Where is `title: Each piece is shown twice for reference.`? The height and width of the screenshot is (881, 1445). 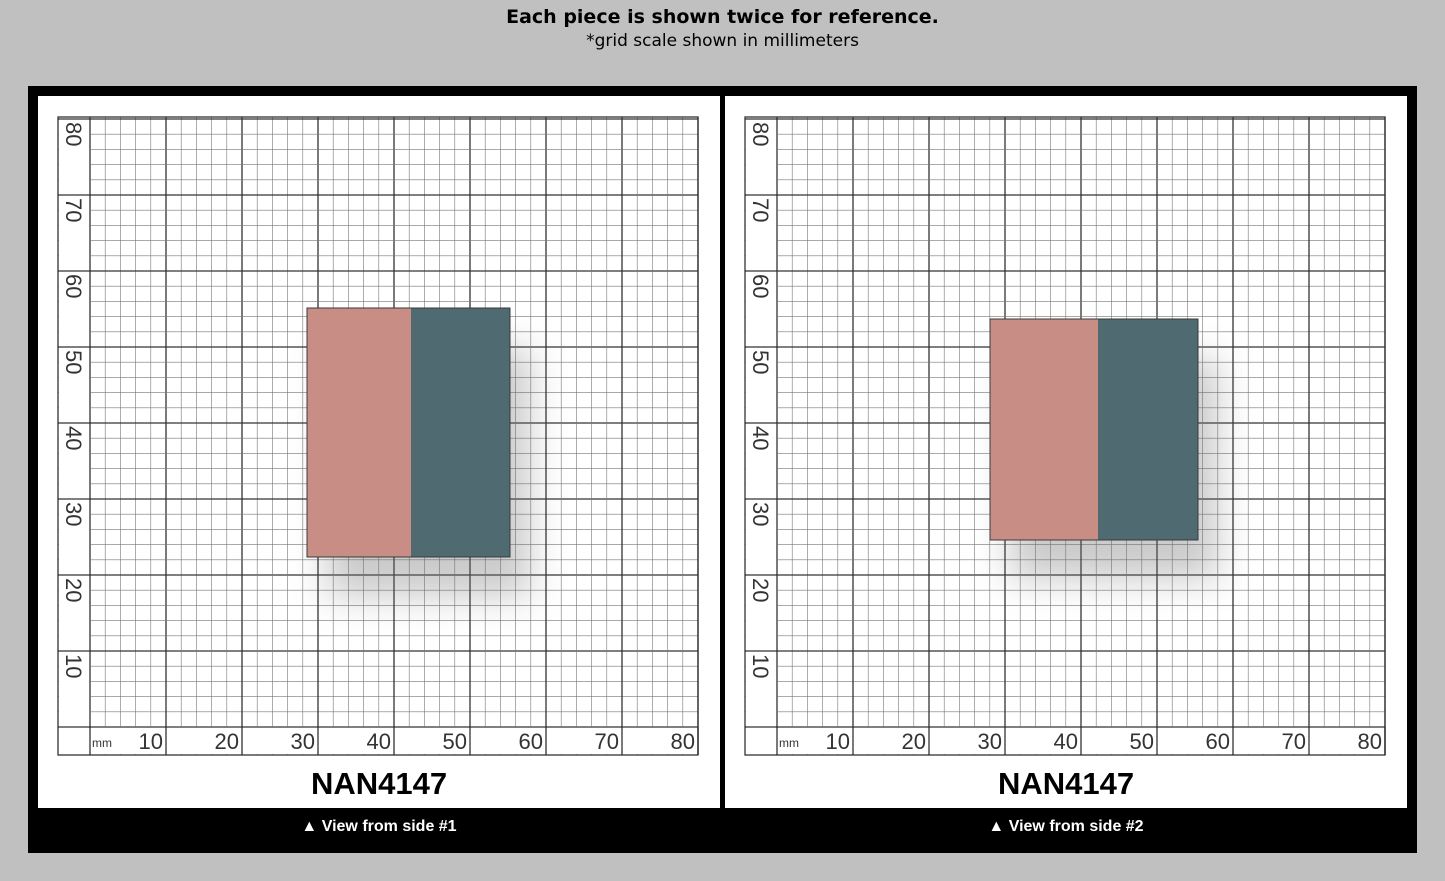
title: Each piece is shown twice for reference. is located at coordinates (722, 17).